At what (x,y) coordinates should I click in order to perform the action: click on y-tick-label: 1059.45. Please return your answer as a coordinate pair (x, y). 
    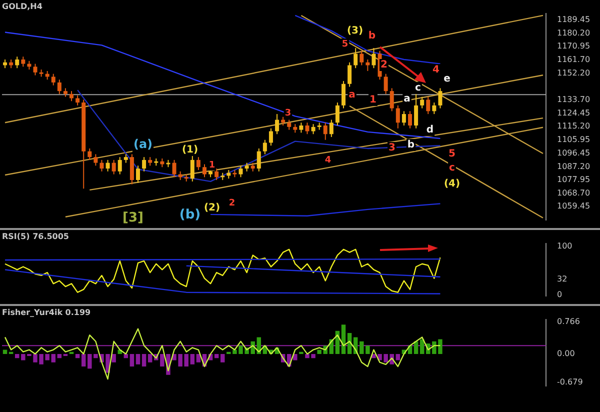
    Looking at the image, I should click on (573, 206).